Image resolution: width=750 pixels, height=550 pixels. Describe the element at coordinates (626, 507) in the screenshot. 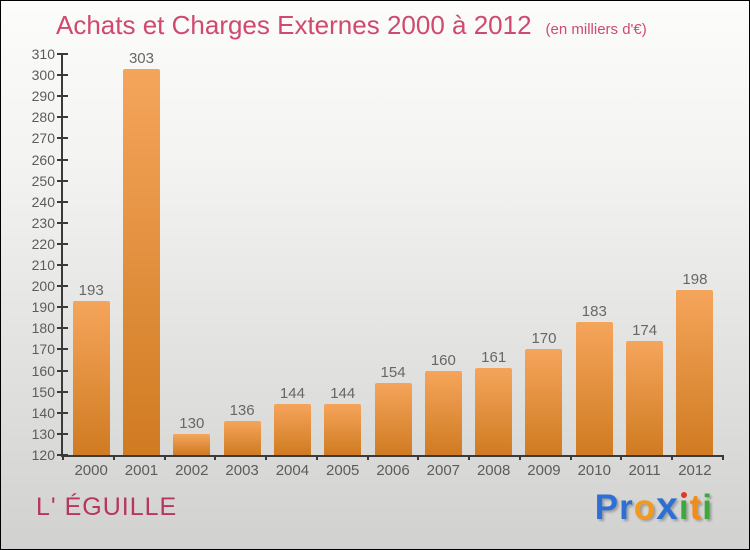

I see `logo-letter: r` at that location.